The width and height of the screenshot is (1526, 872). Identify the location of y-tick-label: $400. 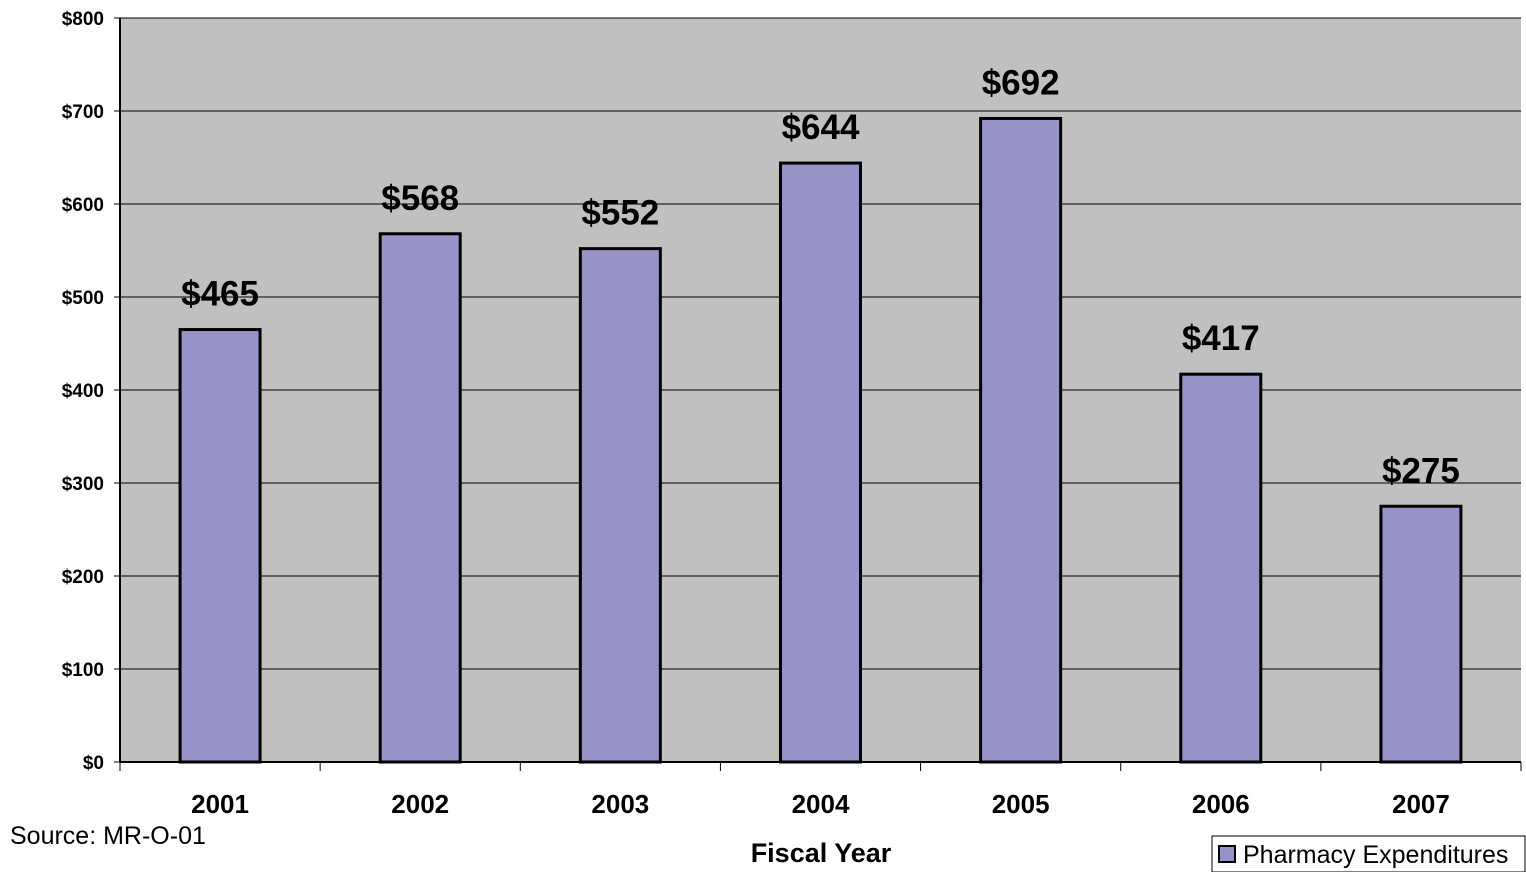
(83, 391).